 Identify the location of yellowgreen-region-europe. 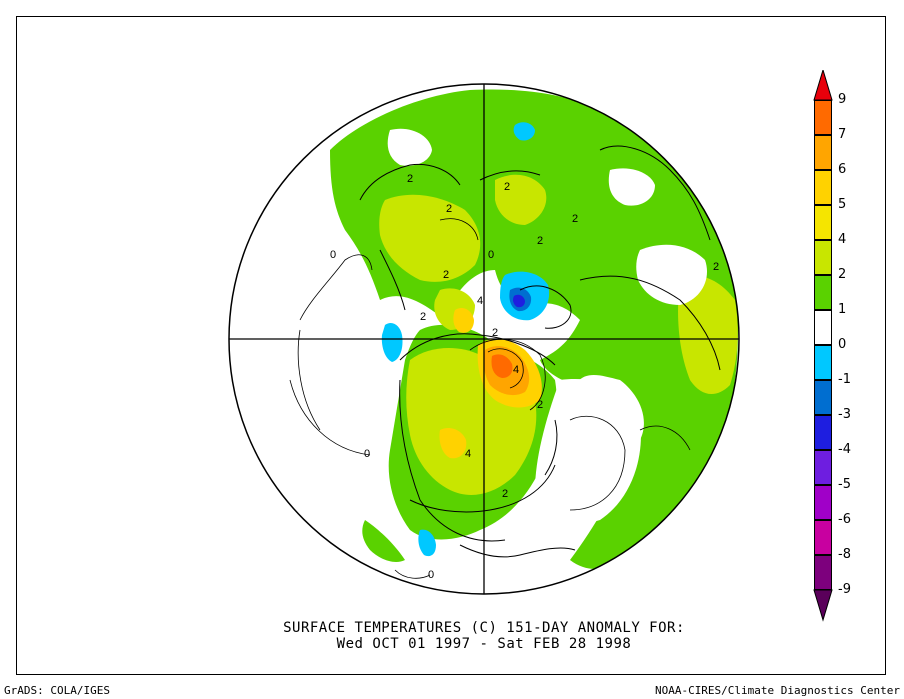
(708, 335).